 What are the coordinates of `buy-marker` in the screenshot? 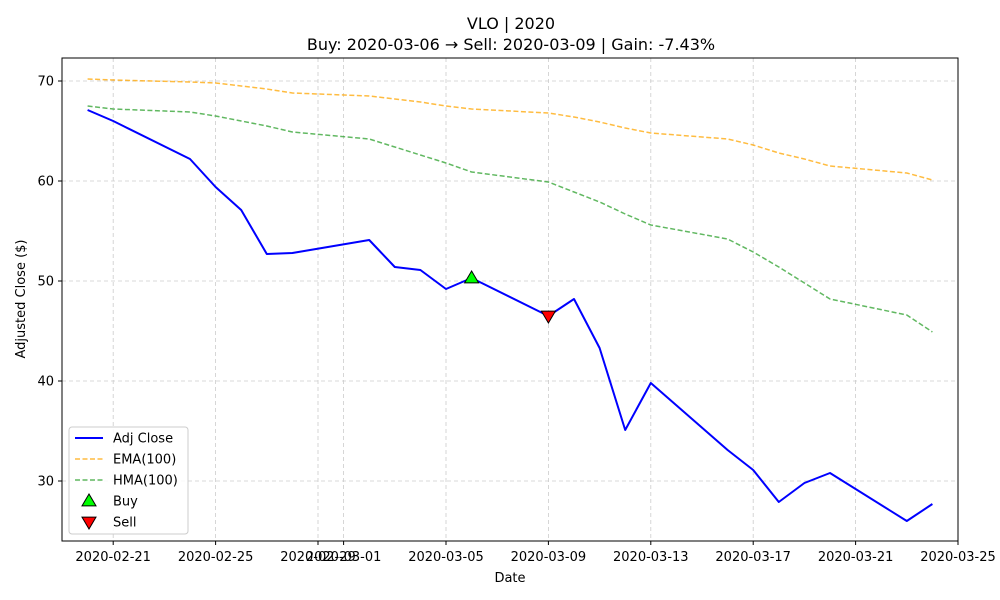 It's located at (471, 277).